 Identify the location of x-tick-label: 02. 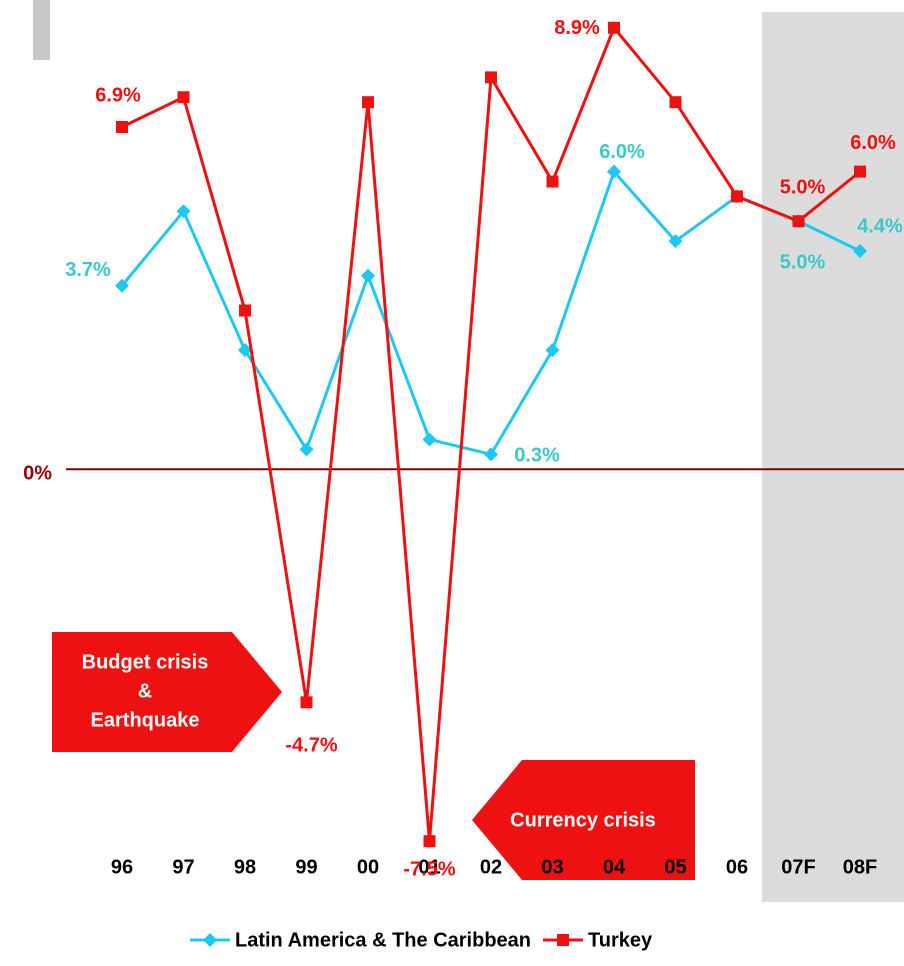
(491, 867).